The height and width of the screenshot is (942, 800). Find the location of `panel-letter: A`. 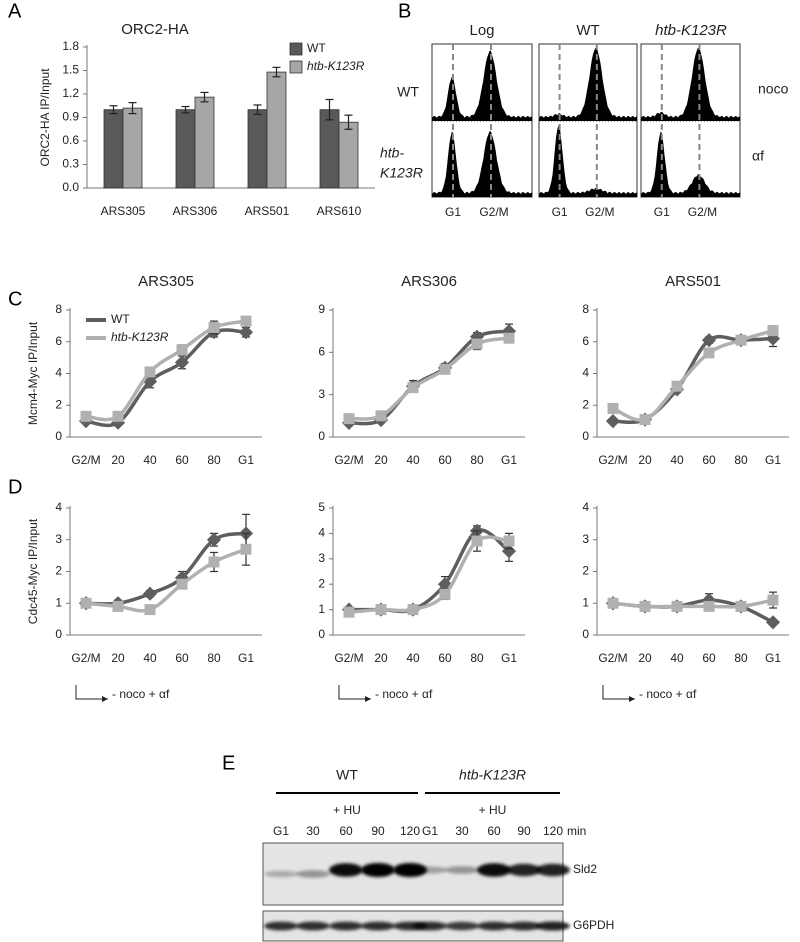

panel-letter: A is located at coordinates (15, 11).